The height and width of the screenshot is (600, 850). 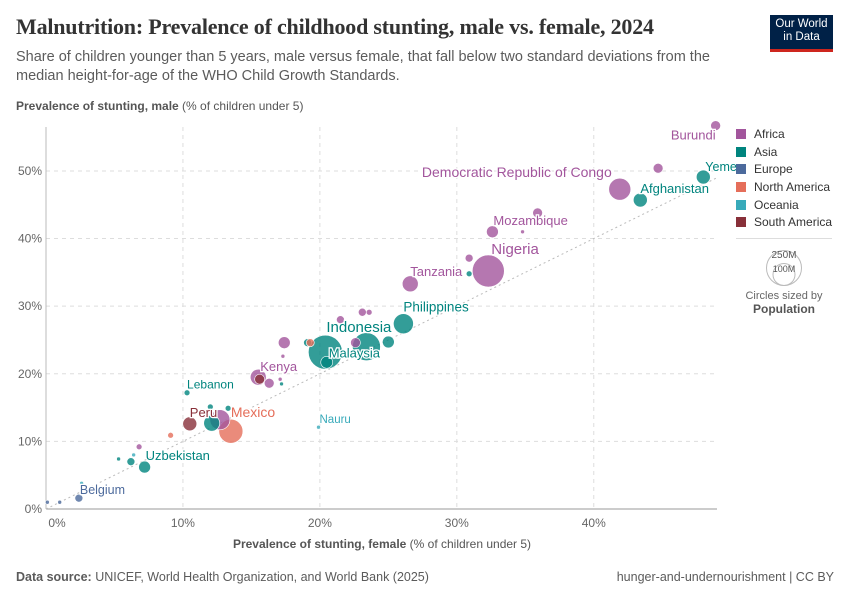 I want to click on data-point-indonesia, so click(x=325, y=352).